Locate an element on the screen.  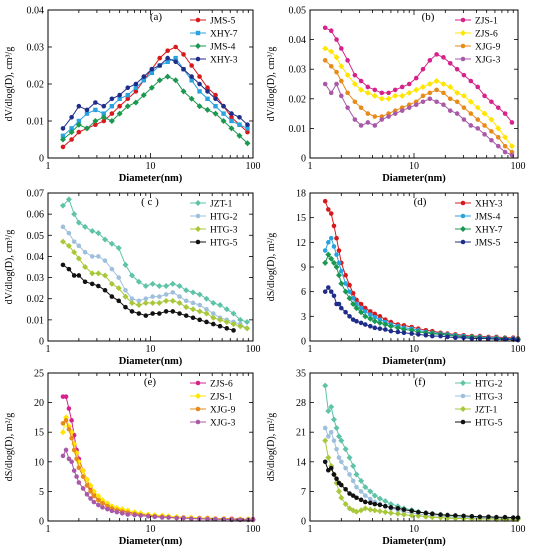
y-tick-label: 6 is located at coordinates (303, 292).